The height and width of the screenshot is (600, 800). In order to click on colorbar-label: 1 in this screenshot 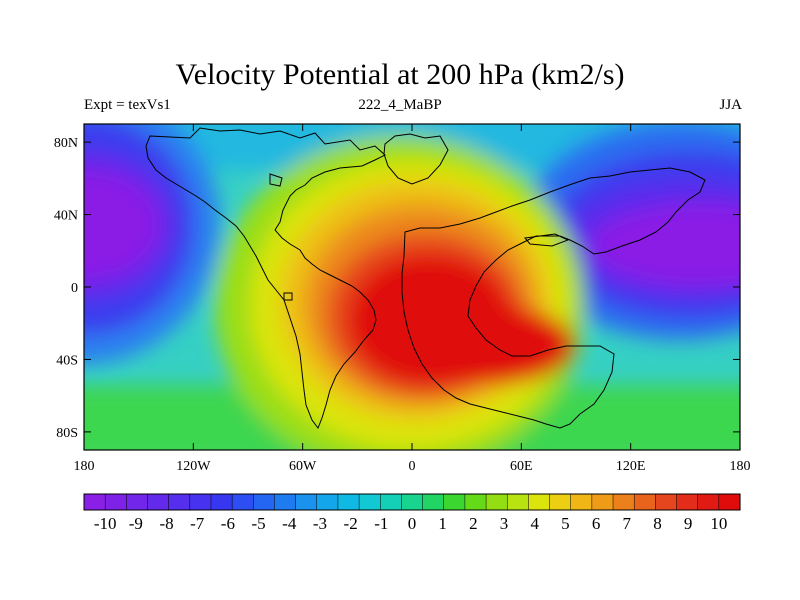, I will do `click(442, 523)`.